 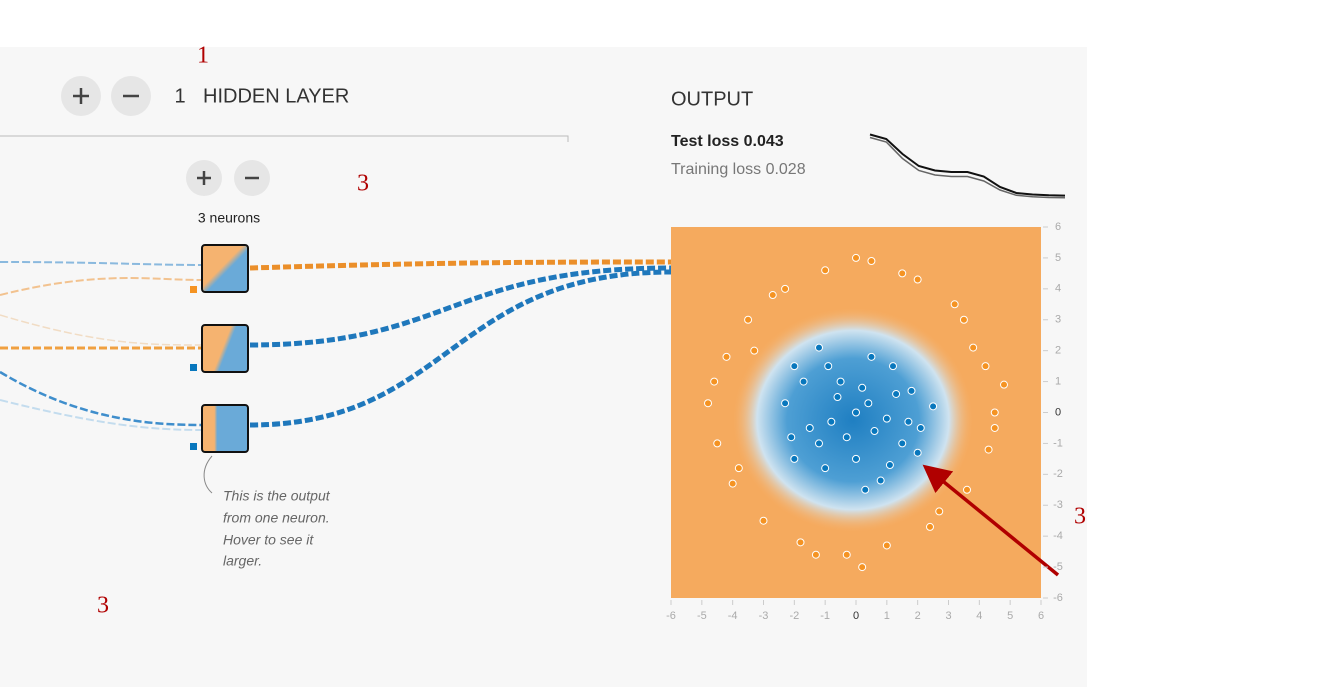 What do you see at coordinates (179, 96) in the screenshot?
I see `layer-count: 1` at bounding box center [179, 96].